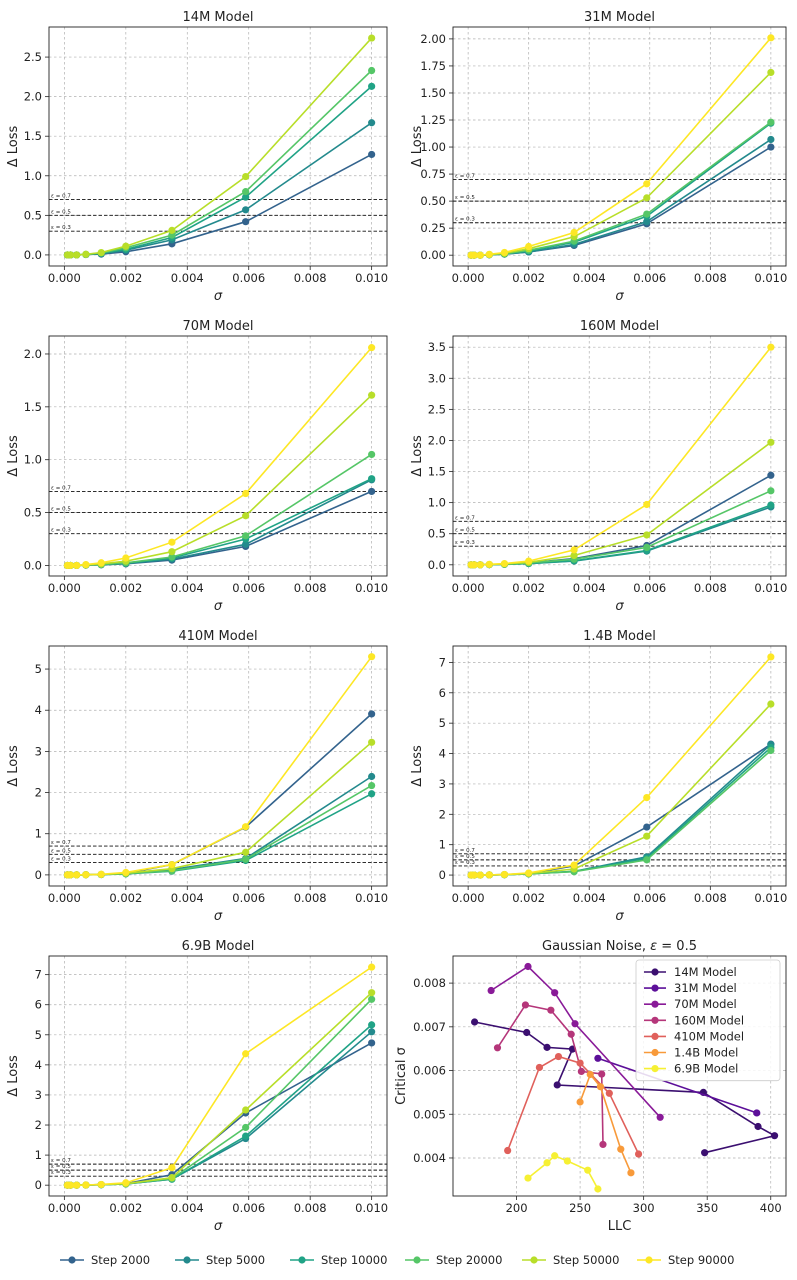 This screenshot has height=1280, width=797. I want to click on x-tick-label: 0.000, so click(468, 588).